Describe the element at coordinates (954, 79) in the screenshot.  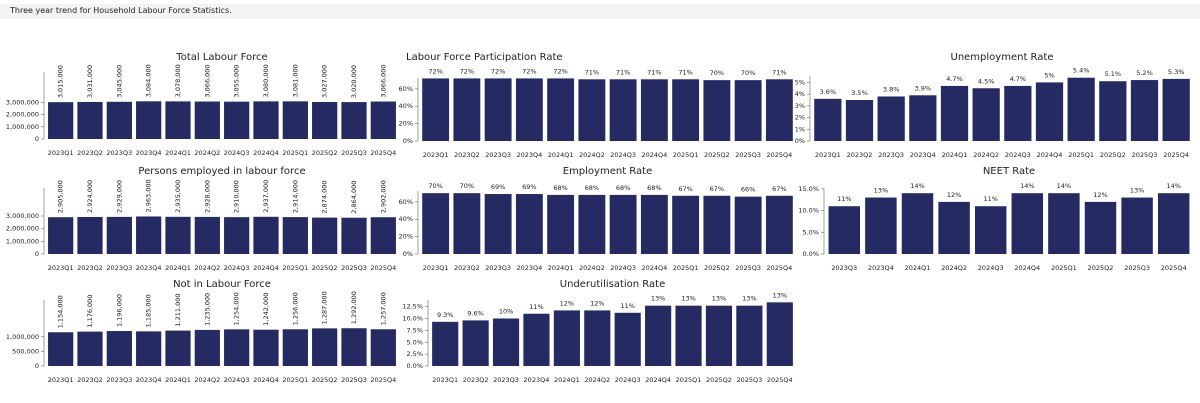
I see `value-label: 4.7%` at that location.